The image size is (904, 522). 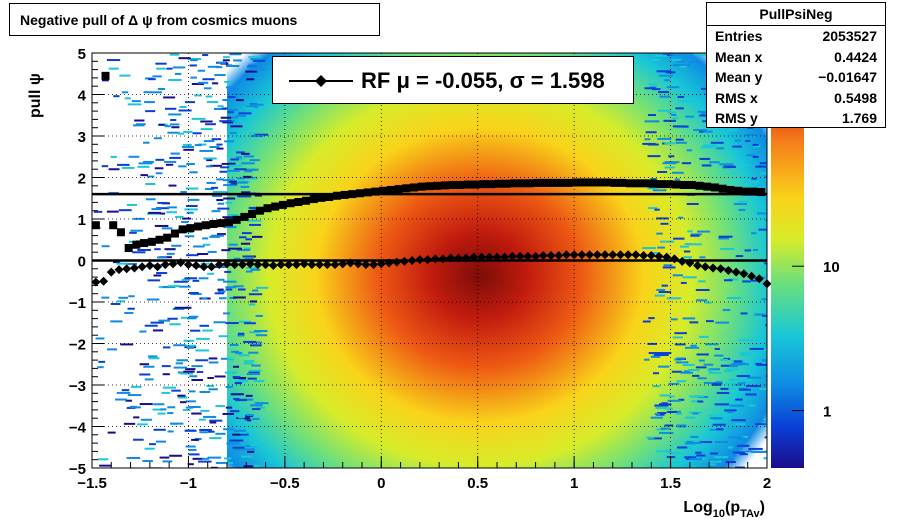 What do you see at coordinates (321, 81) in the screenshot?
I see `legend-marker-icon` at bounding box center [321, 81].